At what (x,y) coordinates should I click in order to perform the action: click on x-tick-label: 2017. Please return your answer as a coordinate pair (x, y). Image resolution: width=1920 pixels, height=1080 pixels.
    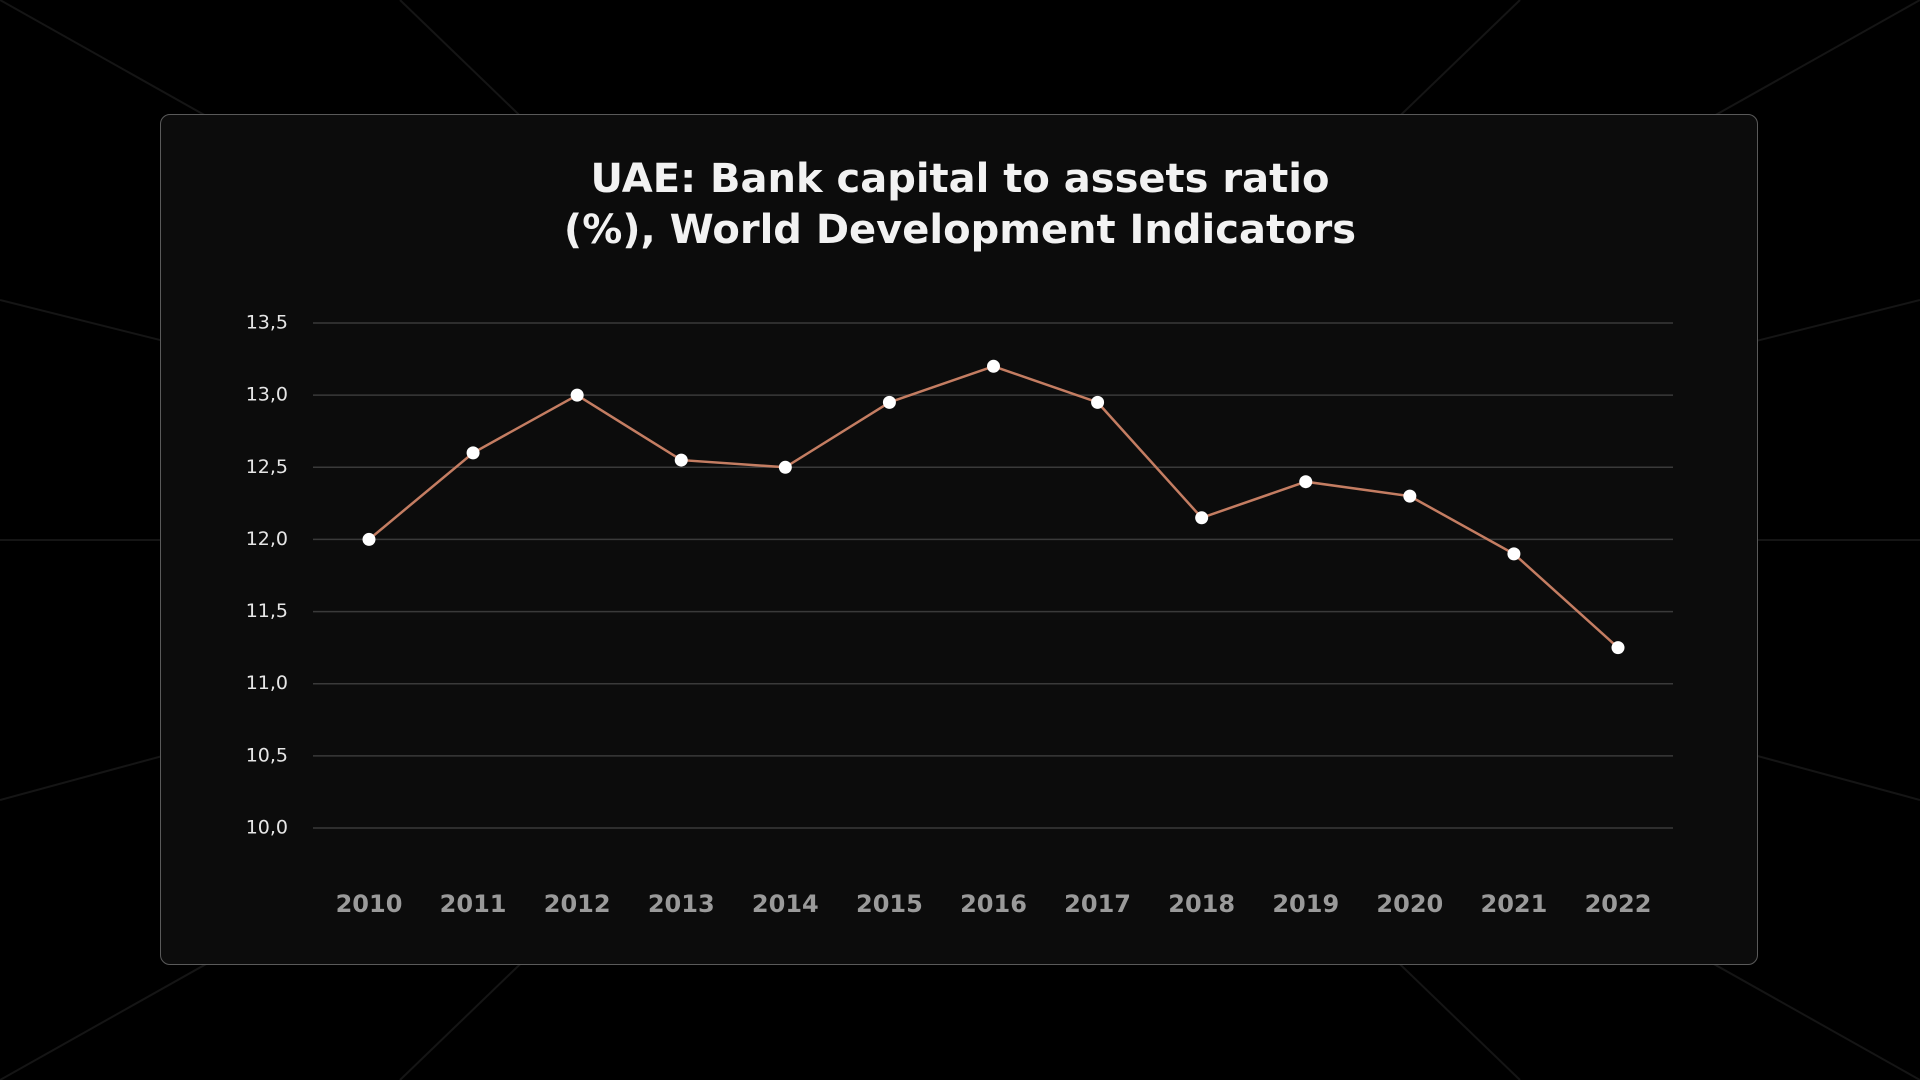
    Looking at the image, I should click on (1097, 904).